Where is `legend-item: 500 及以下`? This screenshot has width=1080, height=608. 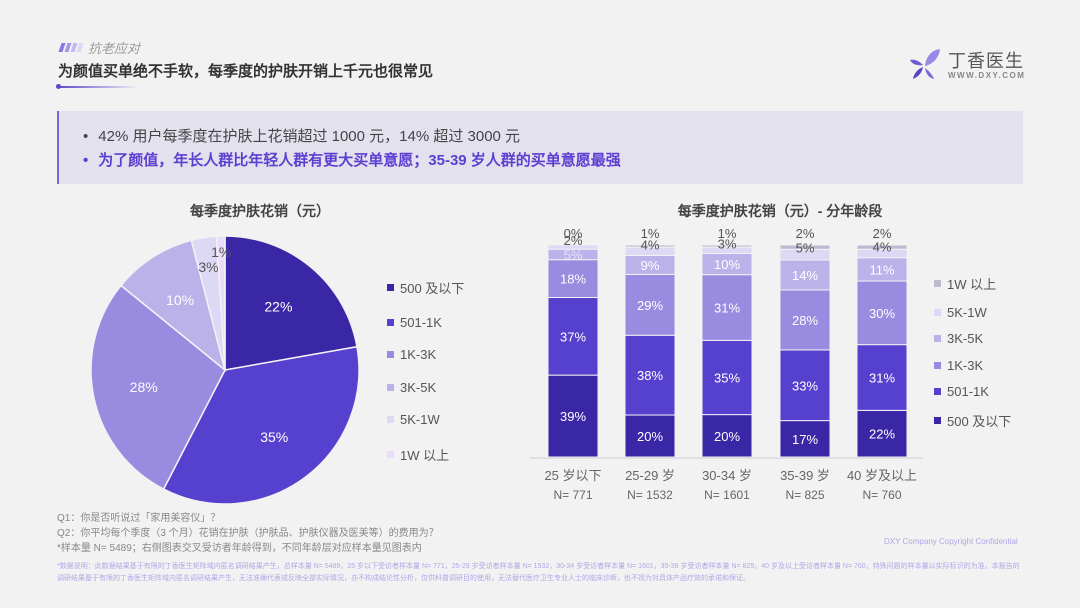
legend-item: 500 及以下 is located at coordinates (972, 420).